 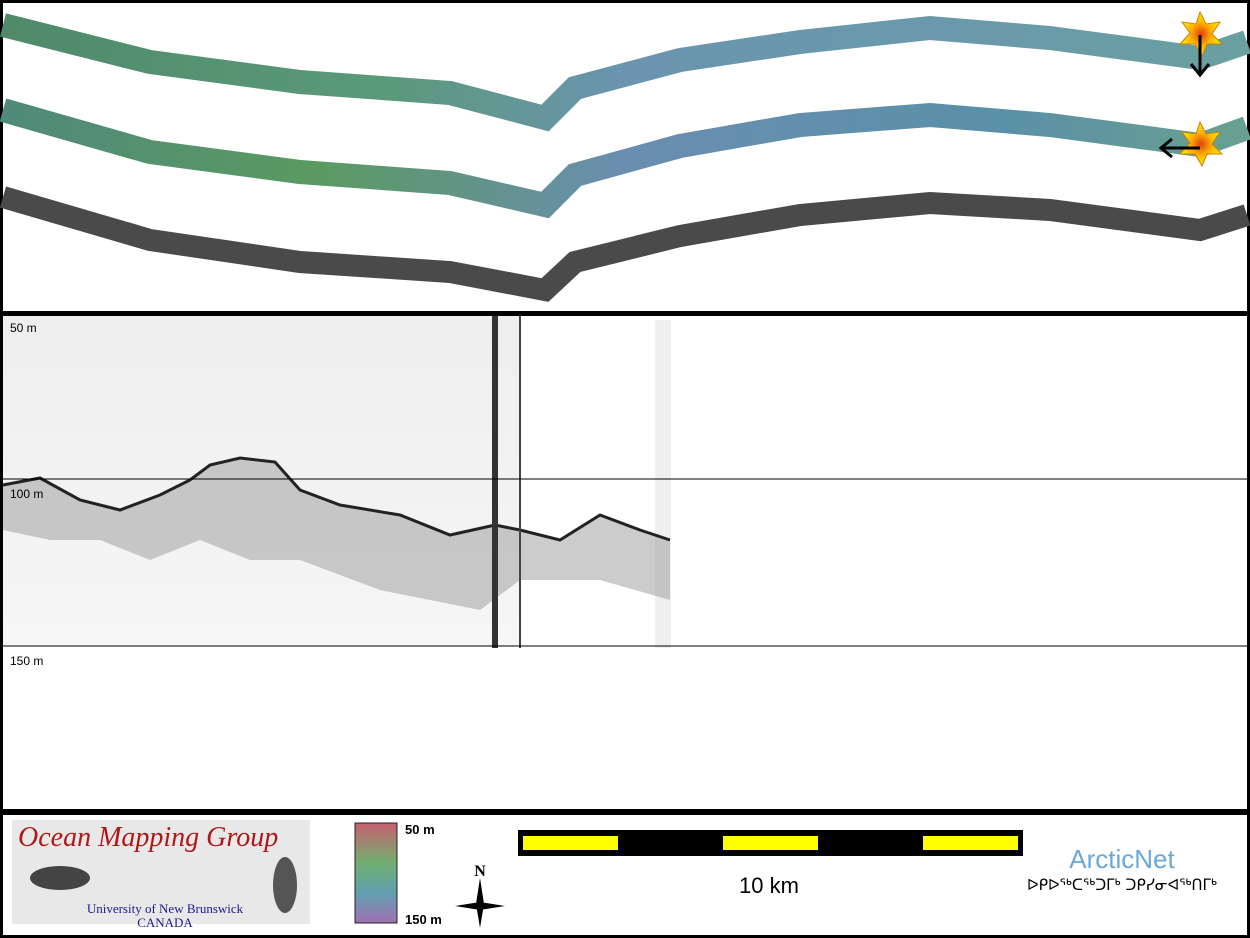 I want to click on seabed-echo, so click(x=336, y=534).